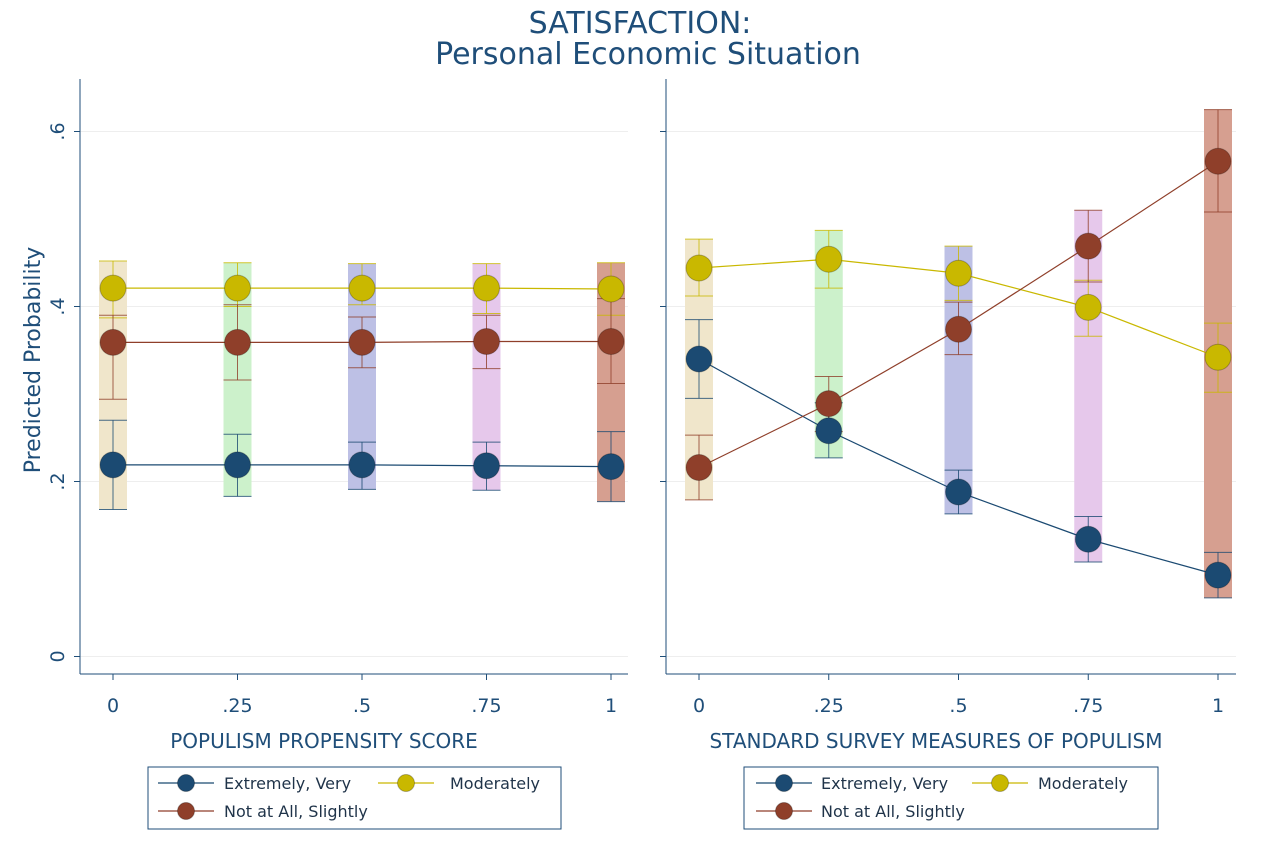 This screenshot has width=1280, height=842. What do you see at coordinates (1083, 783) in the screenshot?
I see `p1-legend-label-moderately: Moderately` at bounding box center [1083, 783].